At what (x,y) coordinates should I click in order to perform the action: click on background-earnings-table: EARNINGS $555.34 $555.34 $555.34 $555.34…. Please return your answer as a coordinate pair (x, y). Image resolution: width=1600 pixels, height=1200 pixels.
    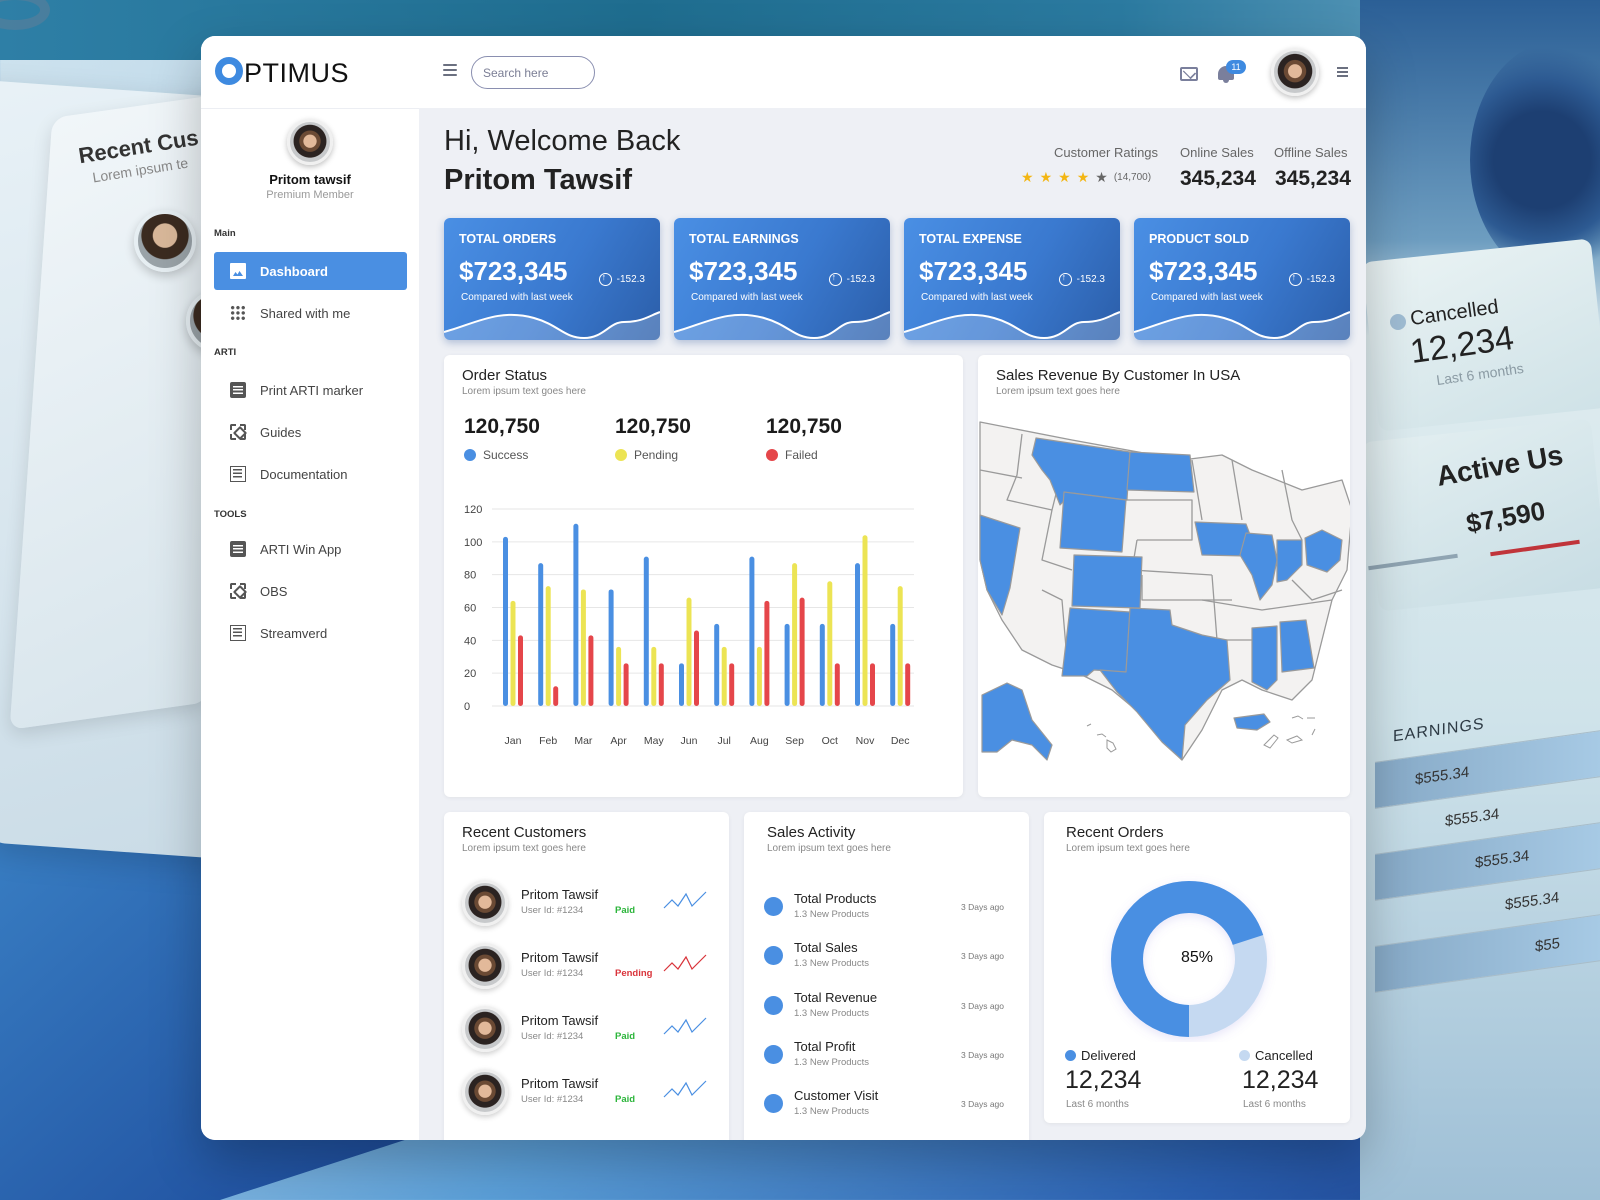
    Looking at the image, I should click on (1487, 941).